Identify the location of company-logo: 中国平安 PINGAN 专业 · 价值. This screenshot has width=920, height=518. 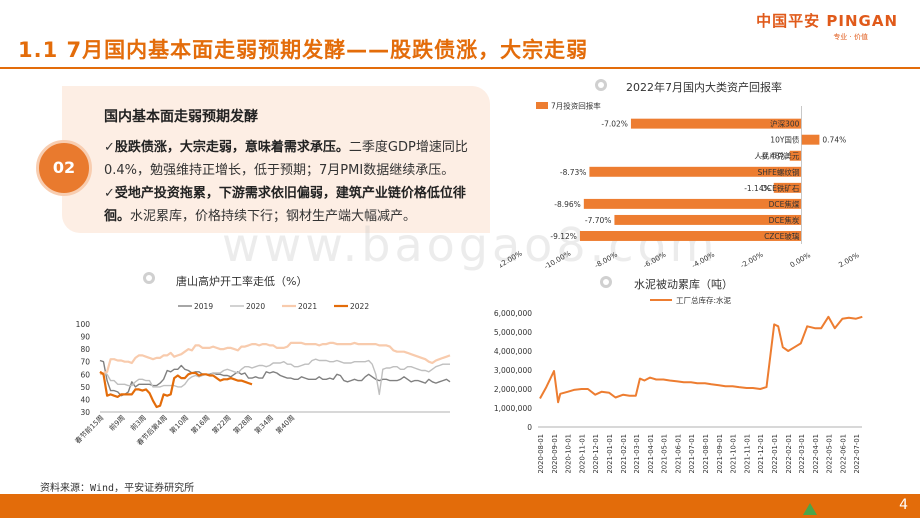
(827, 26).